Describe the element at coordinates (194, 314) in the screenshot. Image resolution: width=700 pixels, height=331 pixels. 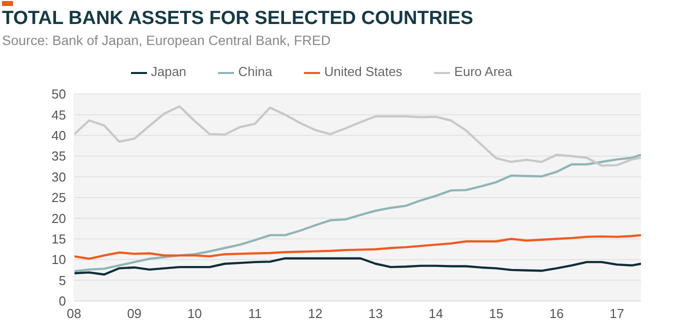
I see `x-tick-label: 10` at that location.